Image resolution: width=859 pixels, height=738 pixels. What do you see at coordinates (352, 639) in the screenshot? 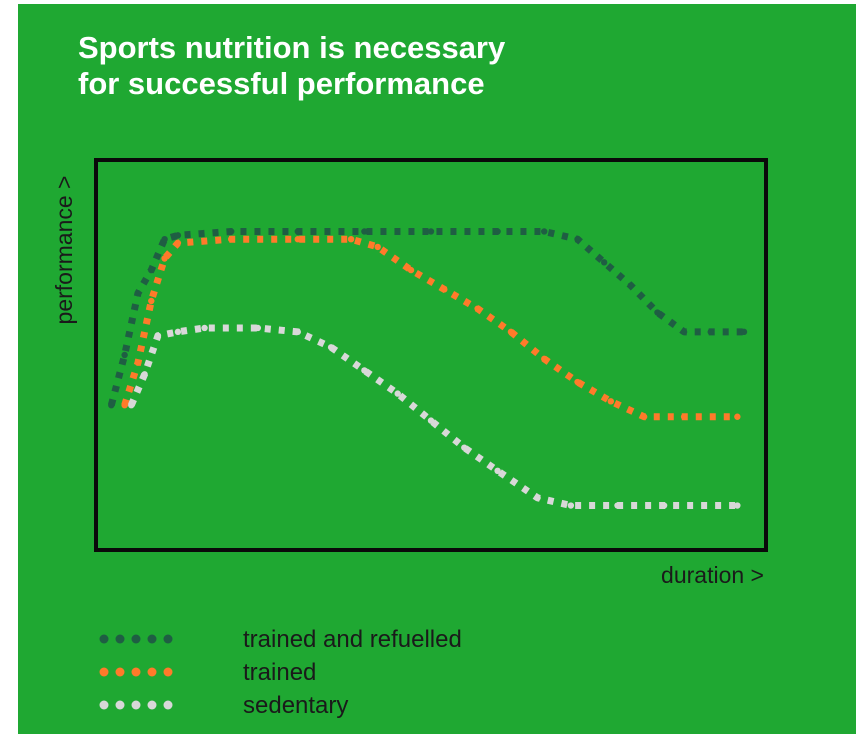
I see `legend-label-trained-and-refuelled: trained and refuelled` at bounding box center [352, 639].